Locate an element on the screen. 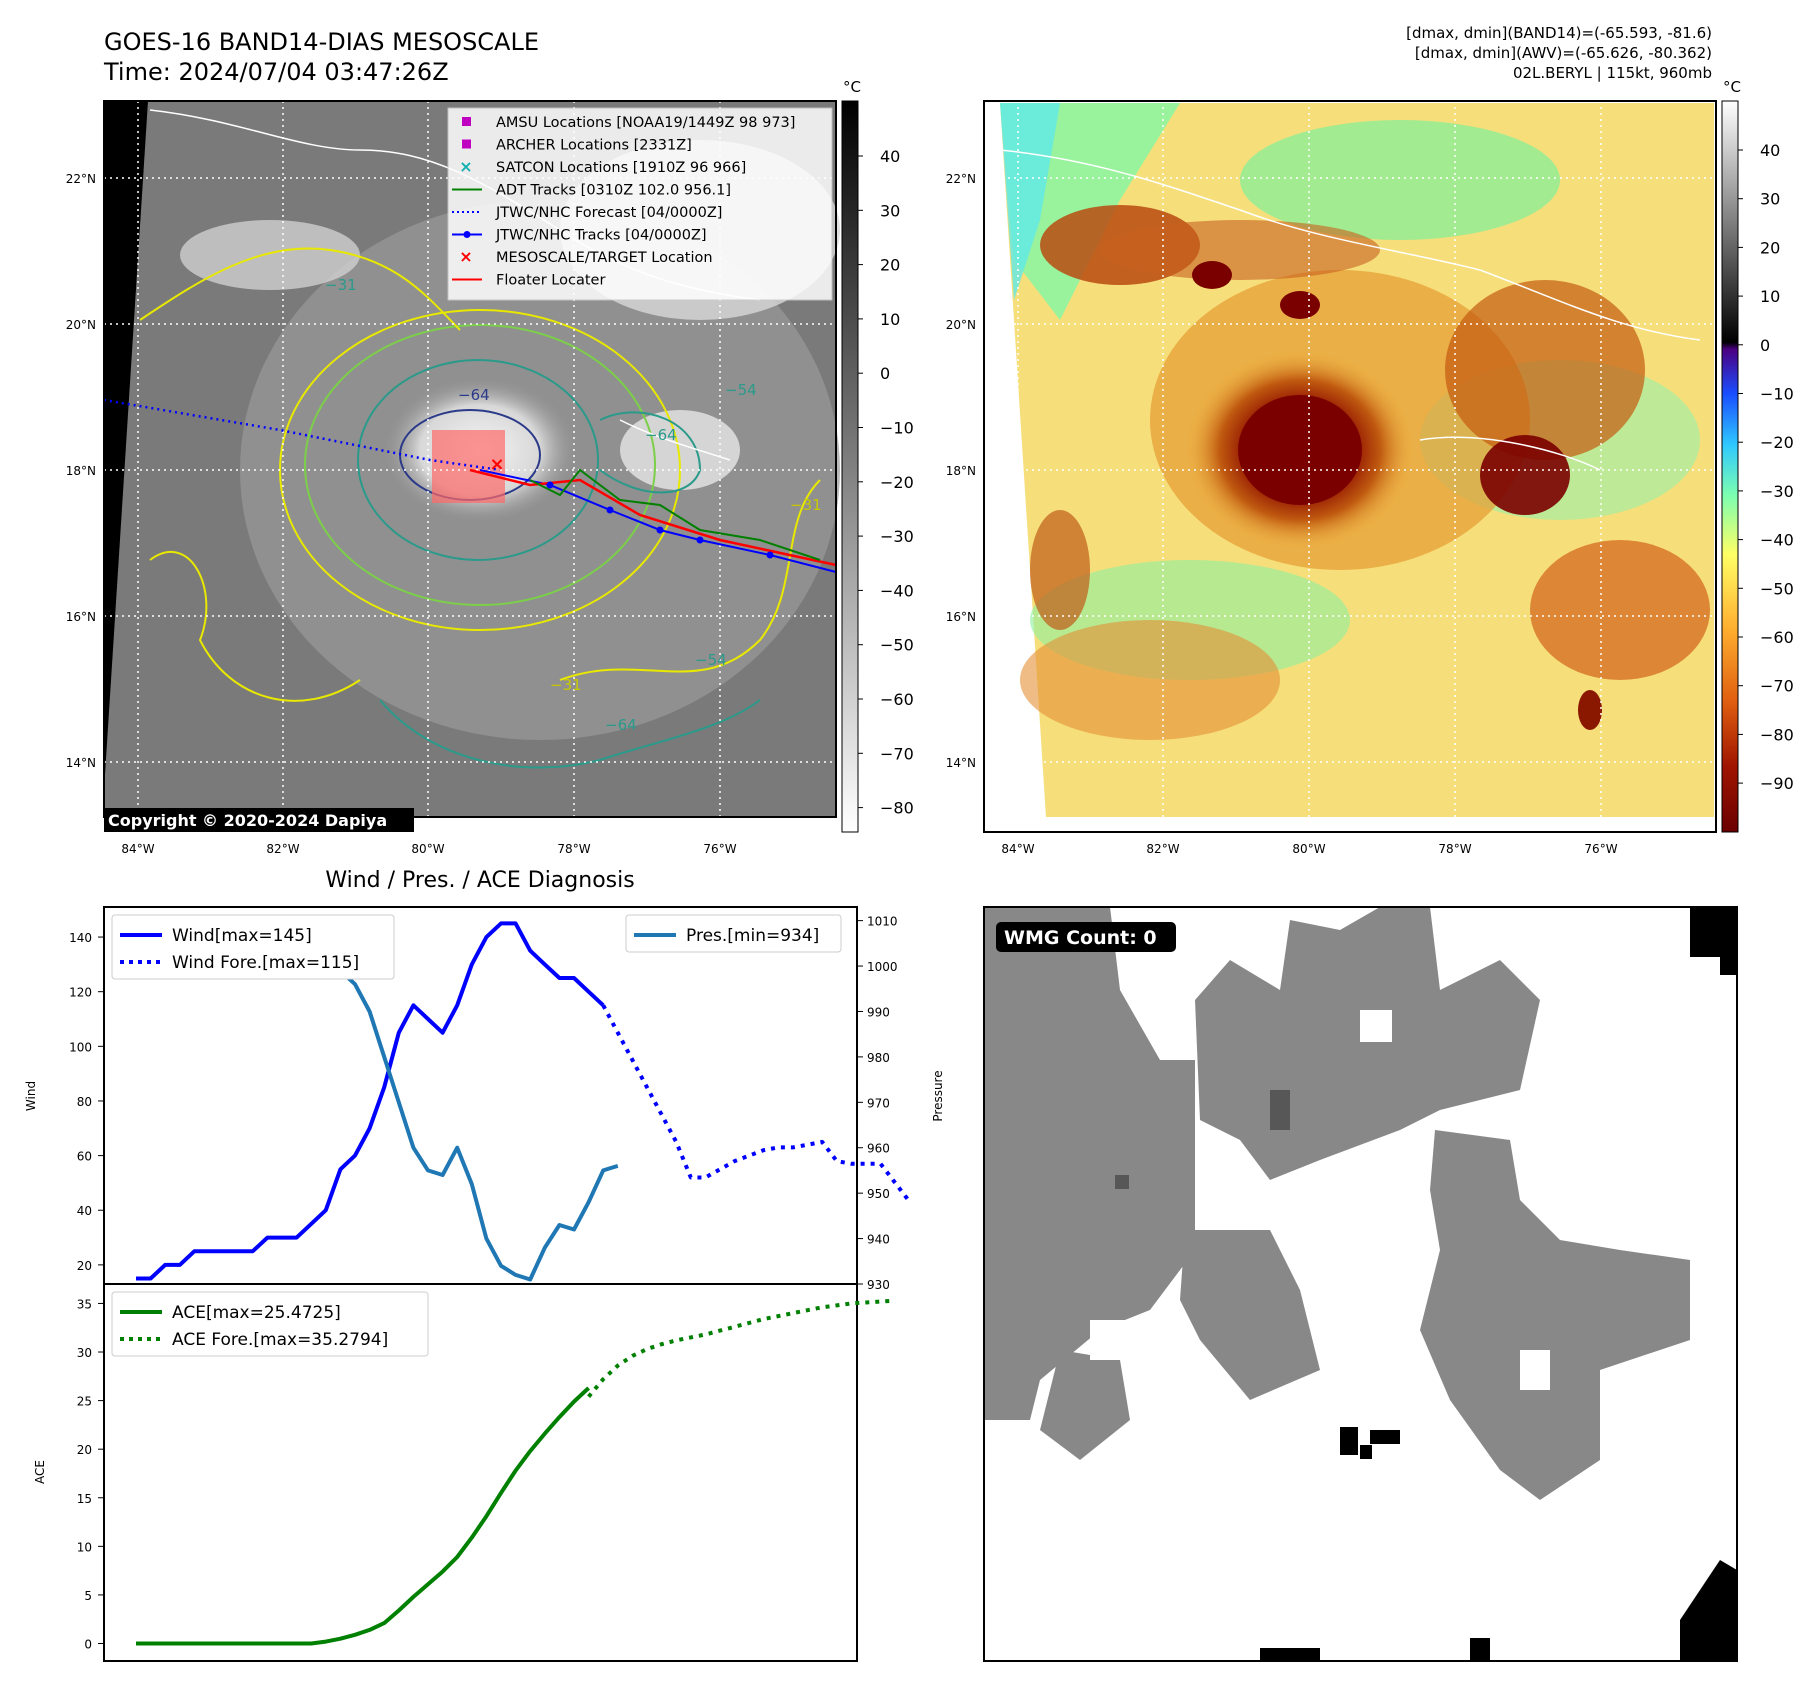  legend-label: JTWC/NHC Tracks [04/0000Z] is located at coordinates (601, 236).